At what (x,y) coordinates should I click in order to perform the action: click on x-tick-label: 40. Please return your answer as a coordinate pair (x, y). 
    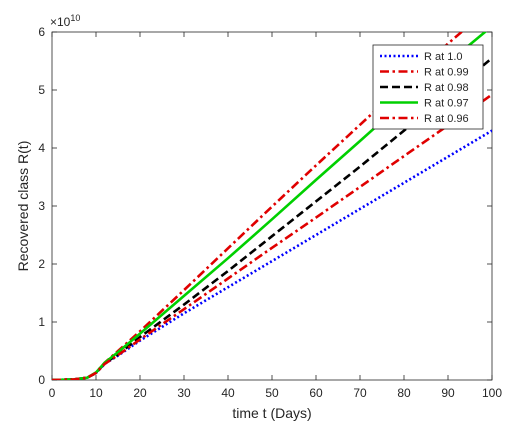
    Looking at the image, I should click on (228, 393).